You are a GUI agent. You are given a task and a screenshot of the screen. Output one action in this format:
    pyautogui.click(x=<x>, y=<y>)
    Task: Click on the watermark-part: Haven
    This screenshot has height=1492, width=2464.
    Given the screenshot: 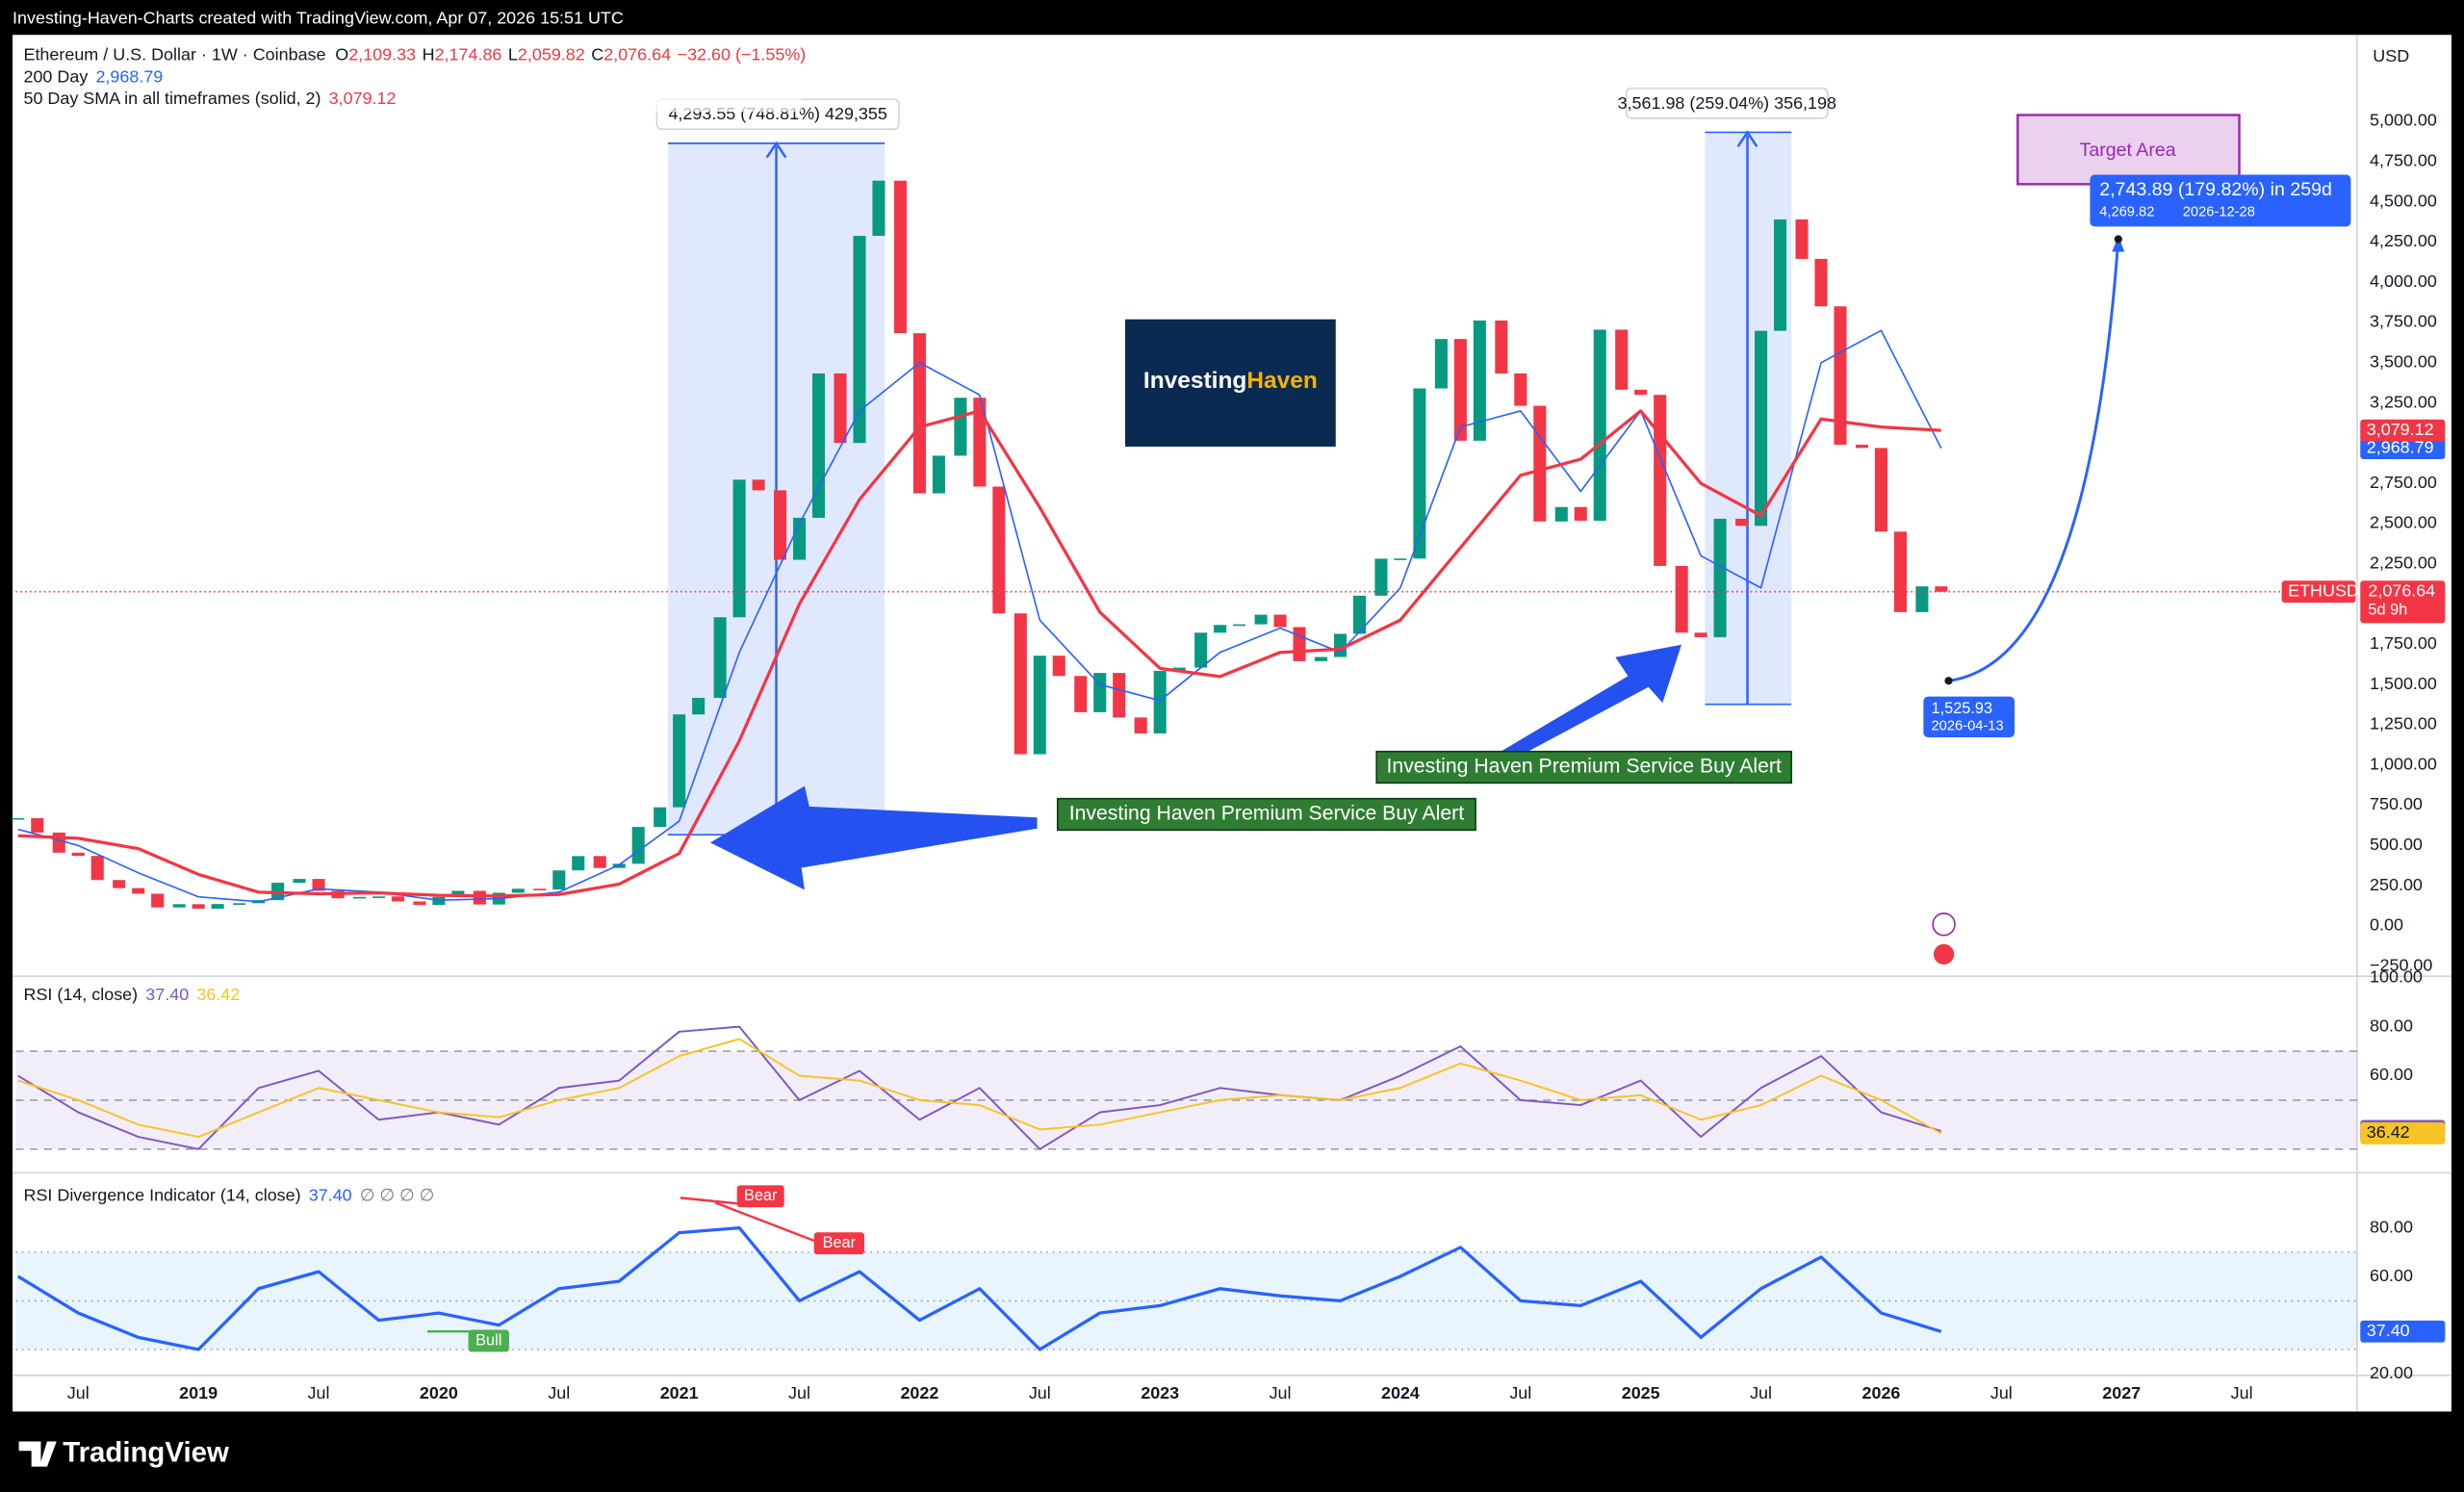 What is the action you would take?
    pyautogui.click(x=1281, y=382)
    